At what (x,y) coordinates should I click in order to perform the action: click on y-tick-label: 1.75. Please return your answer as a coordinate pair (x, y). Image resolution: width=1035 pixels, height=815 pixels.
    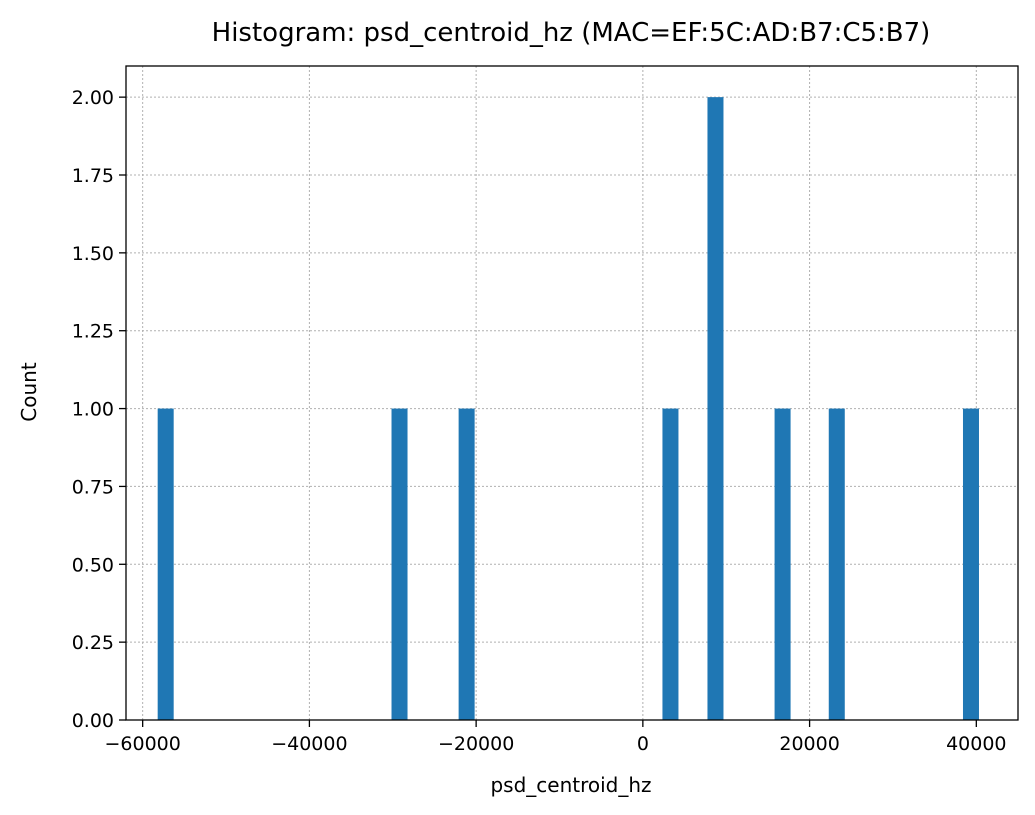
    Looking at the image, I should click on (93, 176).